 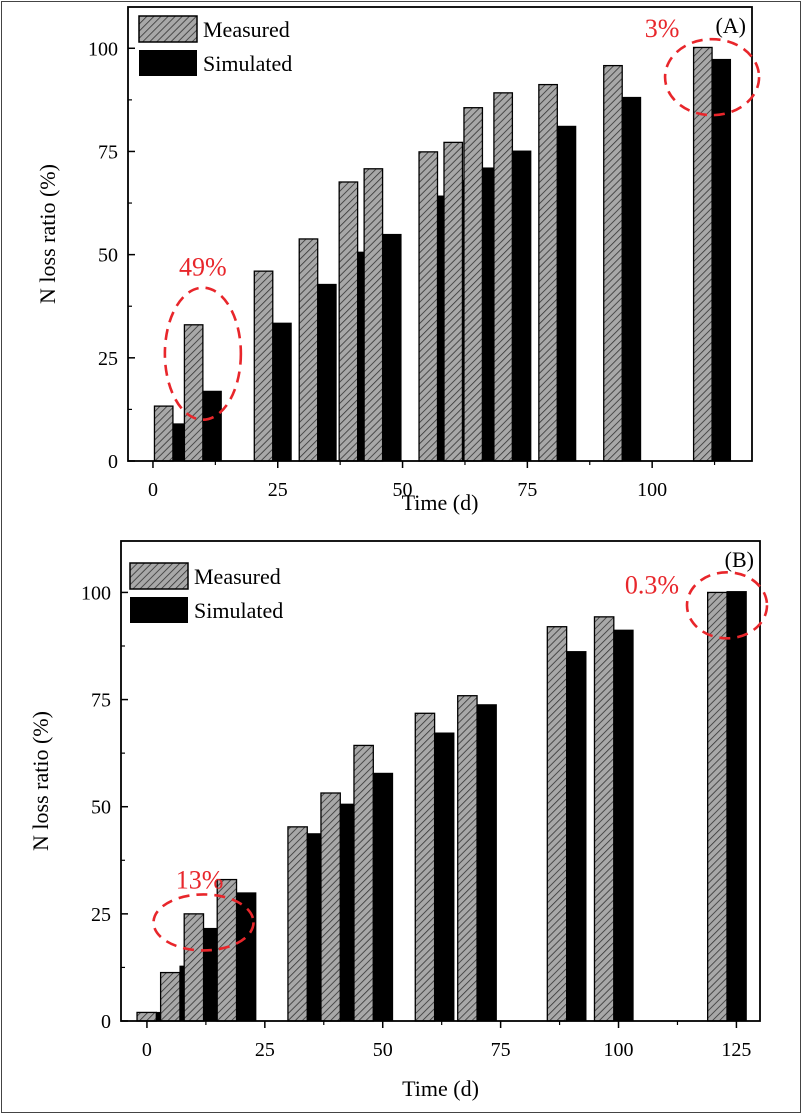 I want to click on x-tick-label: 125, so click(x=736, y=1050).